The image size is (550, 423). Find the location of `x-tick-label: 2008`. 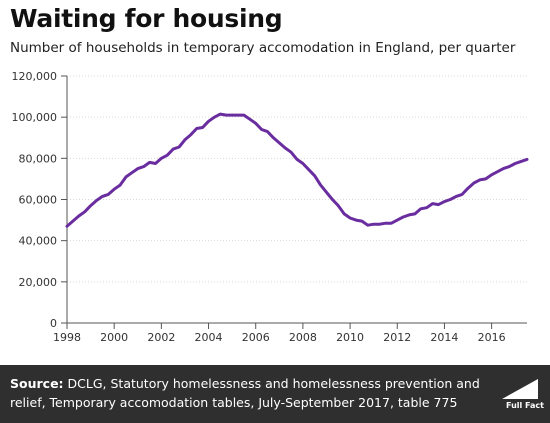

x-tick-label: 2008 is located at coordinates (303, 337).